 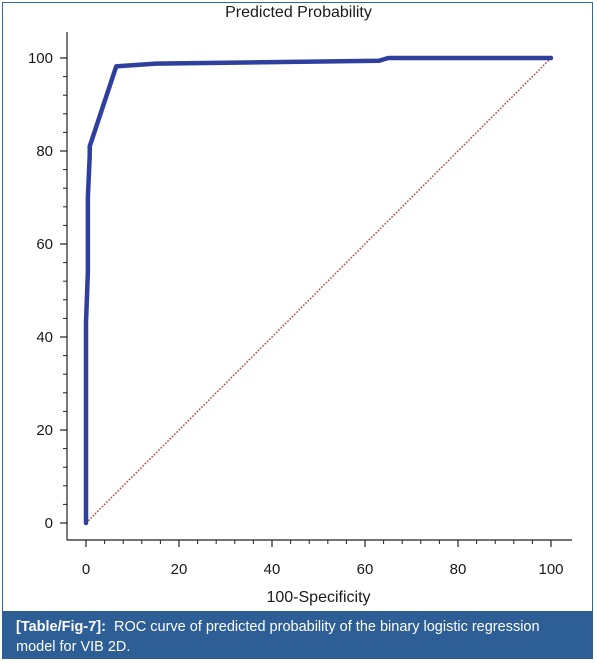 I want to click on y-tick-label: 60, so click(x=44, y=244).